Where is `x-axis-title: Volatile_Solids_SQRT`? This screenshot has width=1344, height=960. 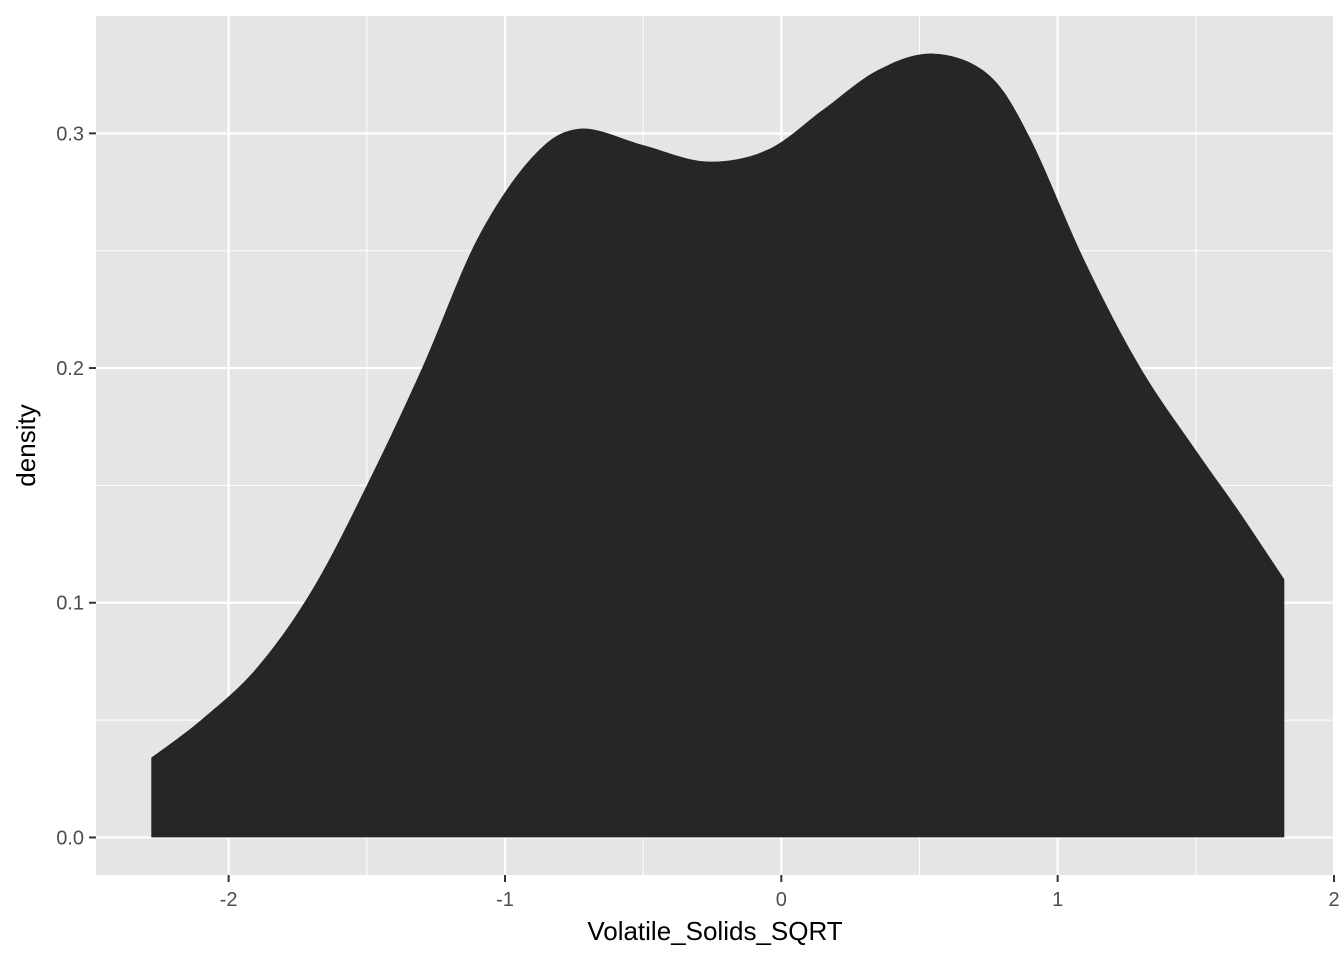 x-axis-title: Volatile_Solids_SQRT is located at coordinates (714, 931).